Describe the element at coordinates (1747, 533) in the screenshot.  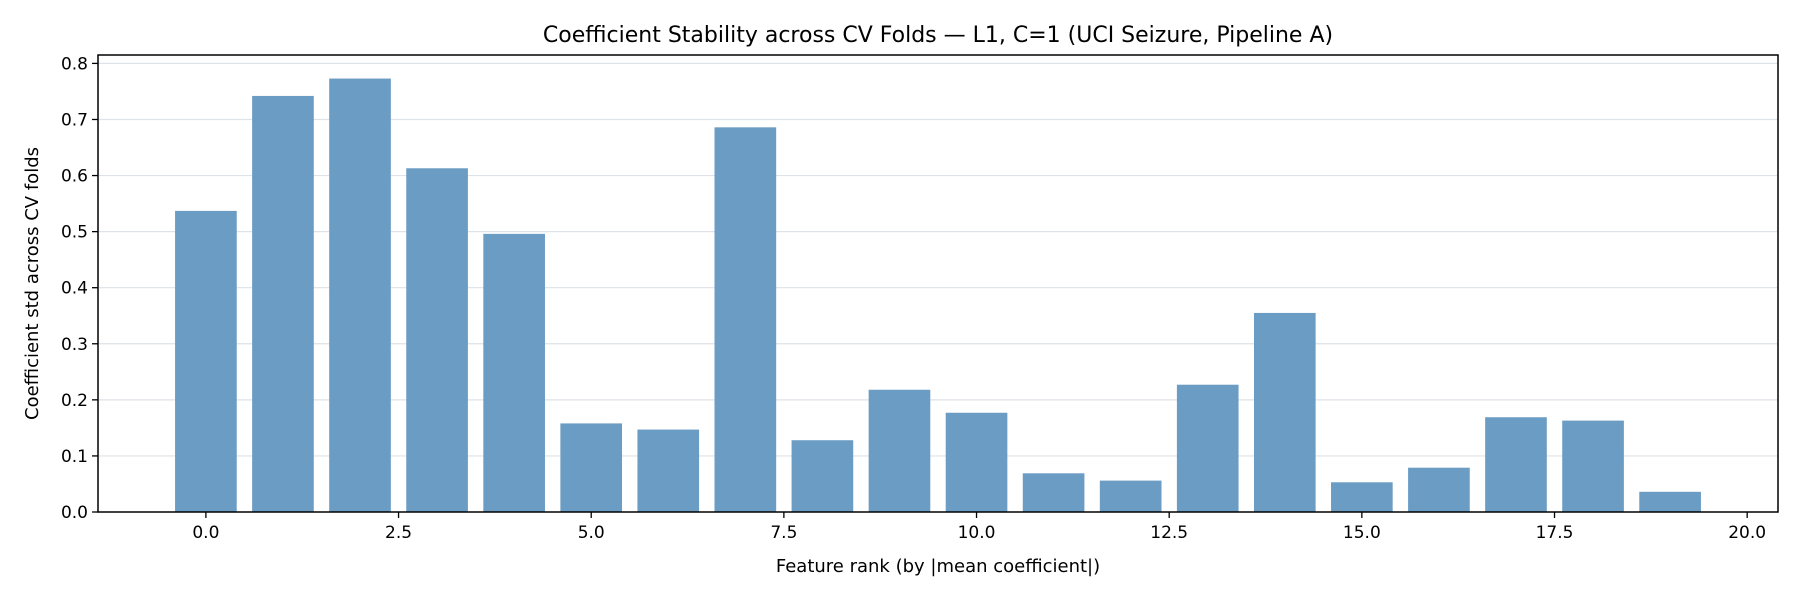
I see `x-tick-label: 20.0` at that location.